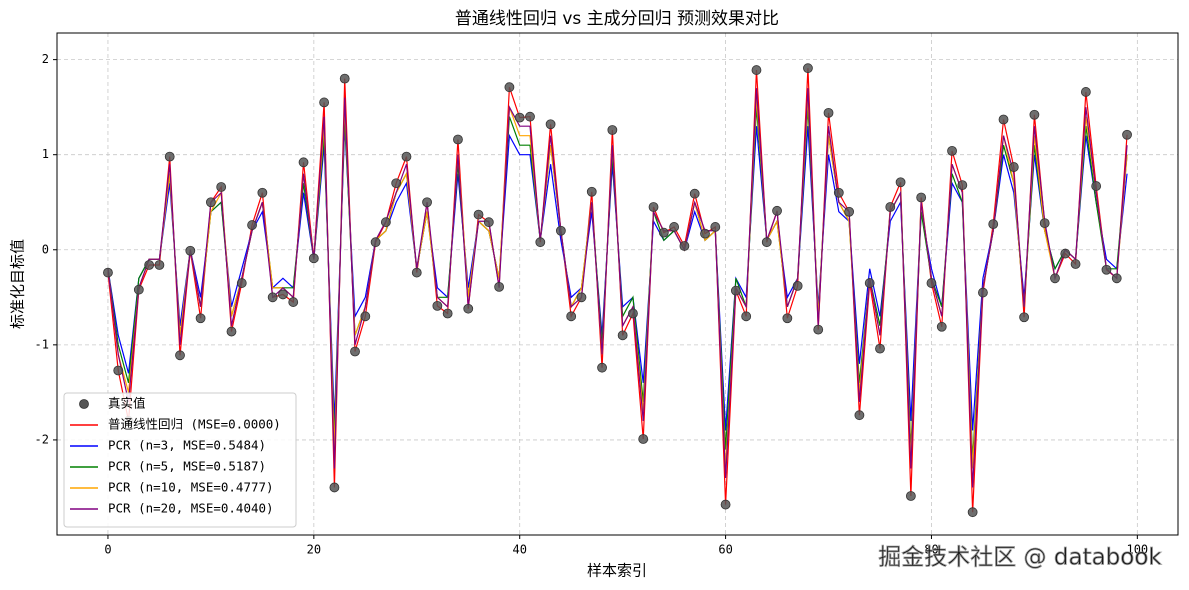 This screenshot has height=590, width=1189. I want to click on legend-label: PCR (n=5, MSE=0.5187), so click(187, 466).